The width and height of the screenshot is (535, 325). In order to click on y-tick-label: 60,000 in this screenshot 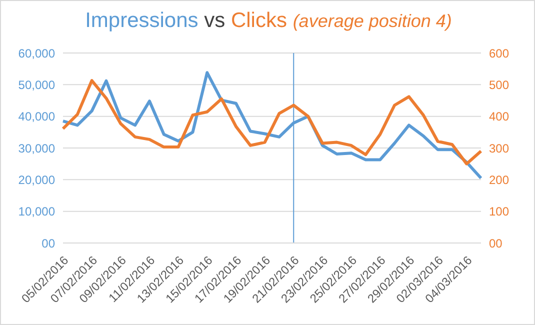, I will do `click(37, 53)`.